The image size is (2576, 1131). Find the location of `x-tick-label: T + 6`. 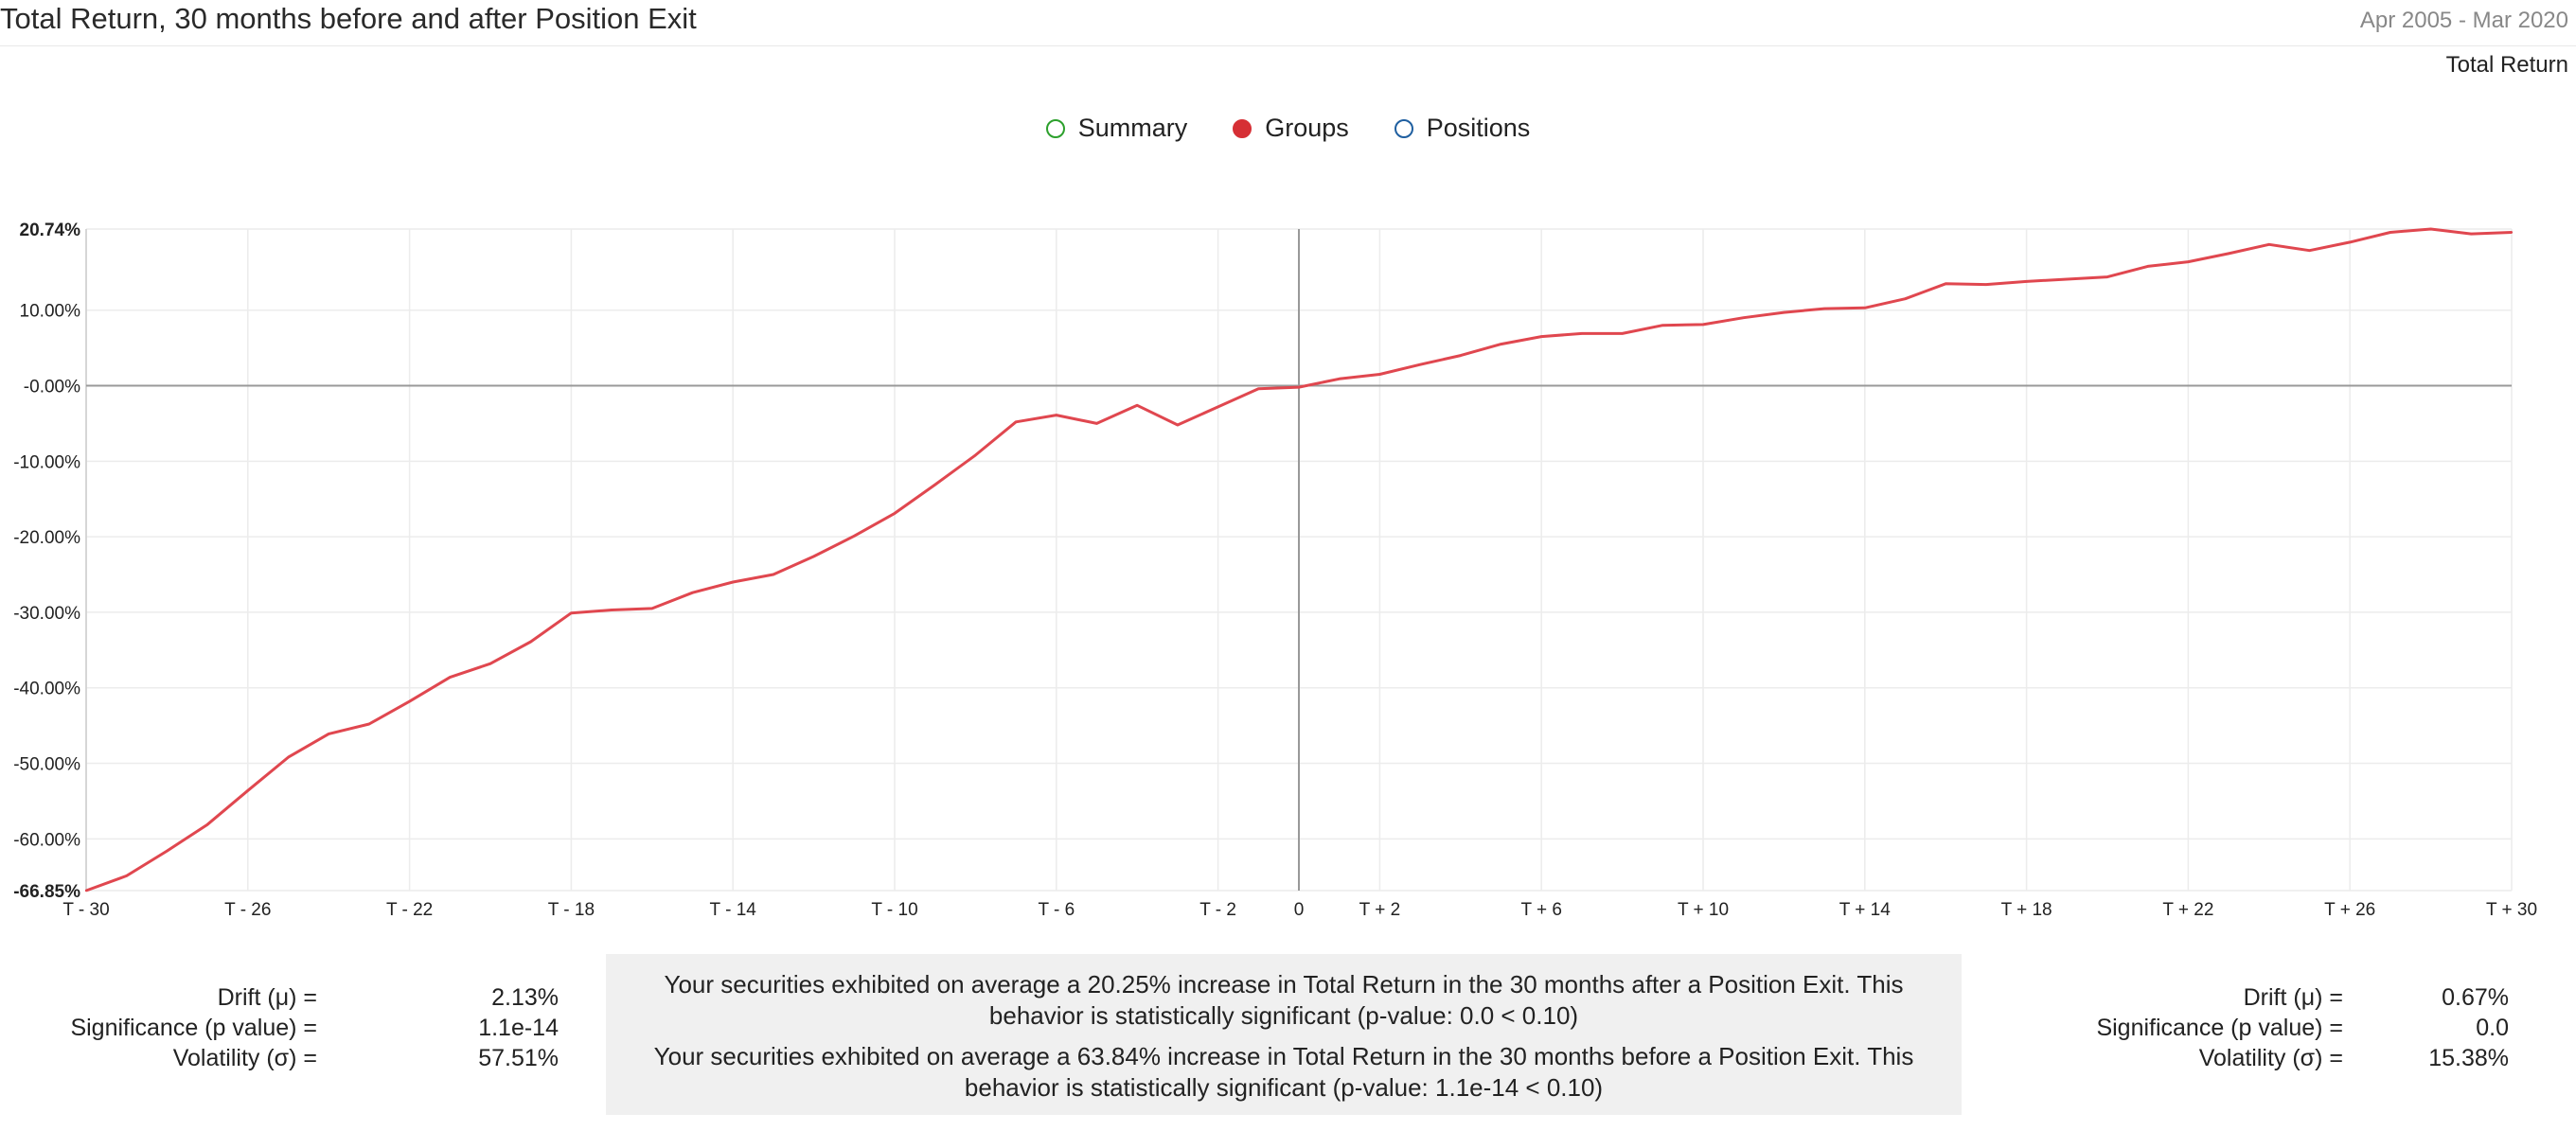

x-tick-label: T + 6 is located at coordinates (1541, 910).